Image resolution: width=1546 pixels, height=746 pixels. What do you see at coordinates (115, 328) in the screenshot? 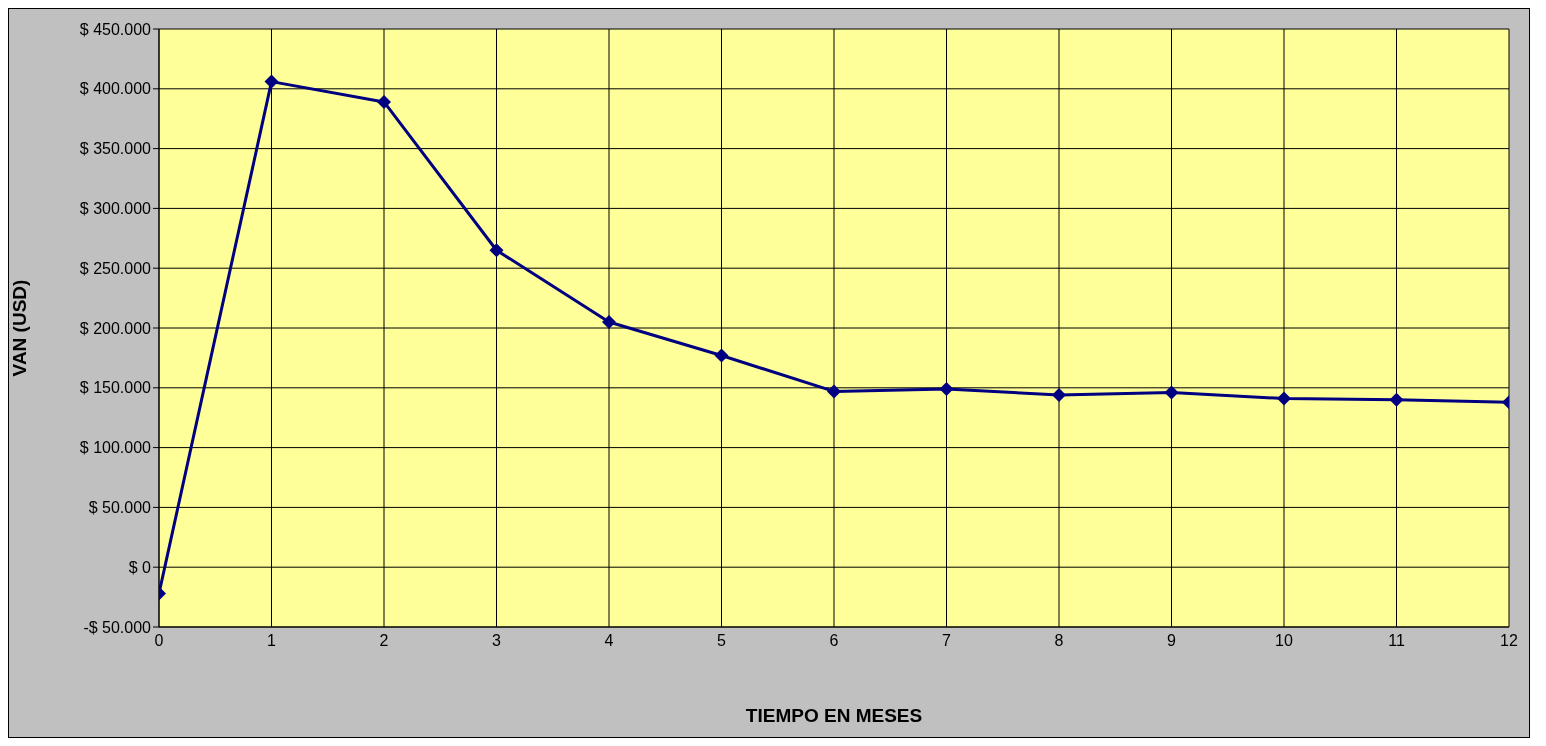
I see `y-tick-label: $ 200.000` at bounding box center [115, 328].